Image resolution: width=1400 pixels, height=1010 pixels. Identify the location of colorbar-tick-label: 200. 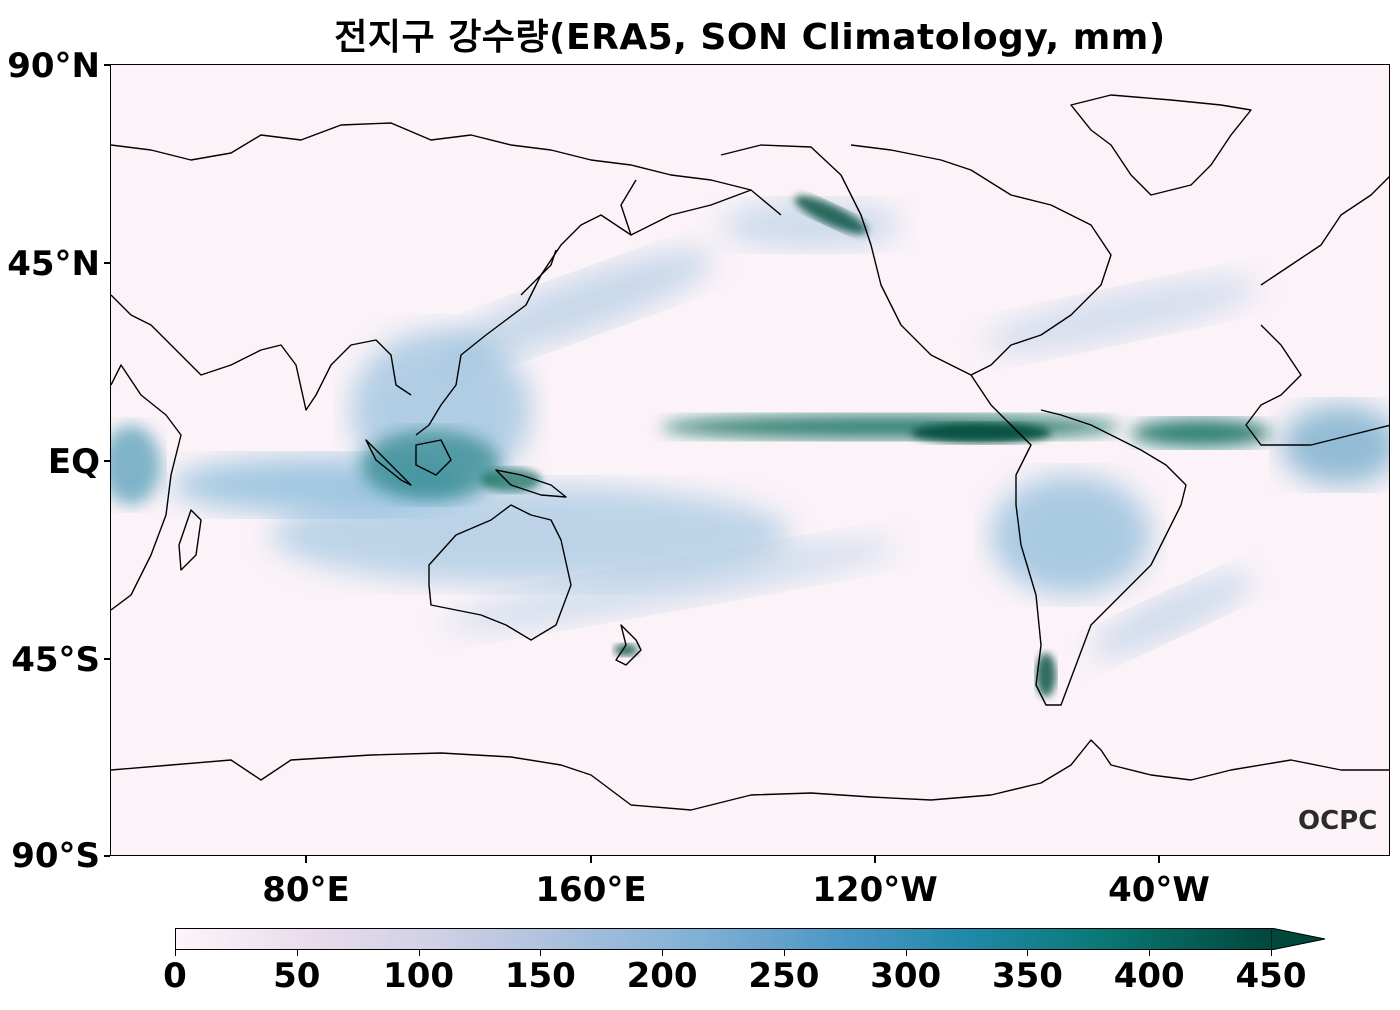
(662, 976).